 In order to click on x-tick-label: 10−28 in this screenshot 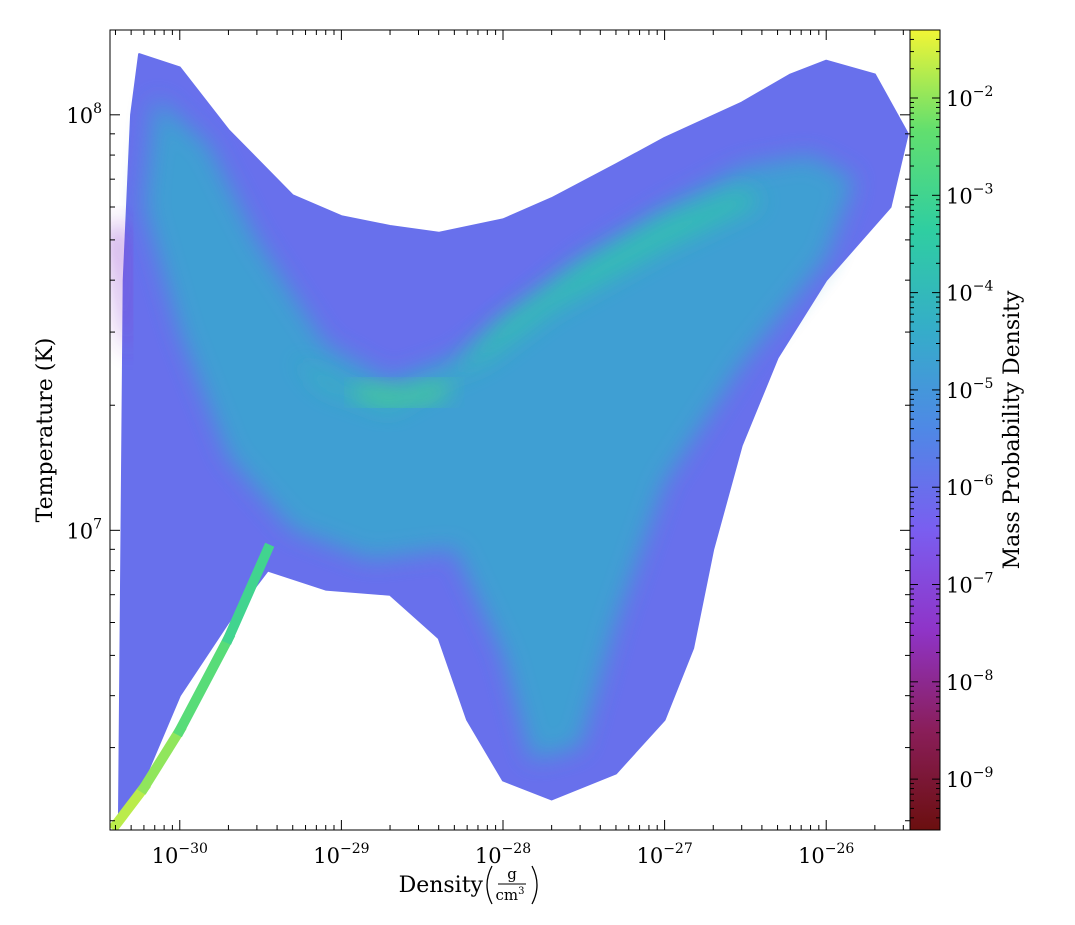, I will do `click(503, 854)`.